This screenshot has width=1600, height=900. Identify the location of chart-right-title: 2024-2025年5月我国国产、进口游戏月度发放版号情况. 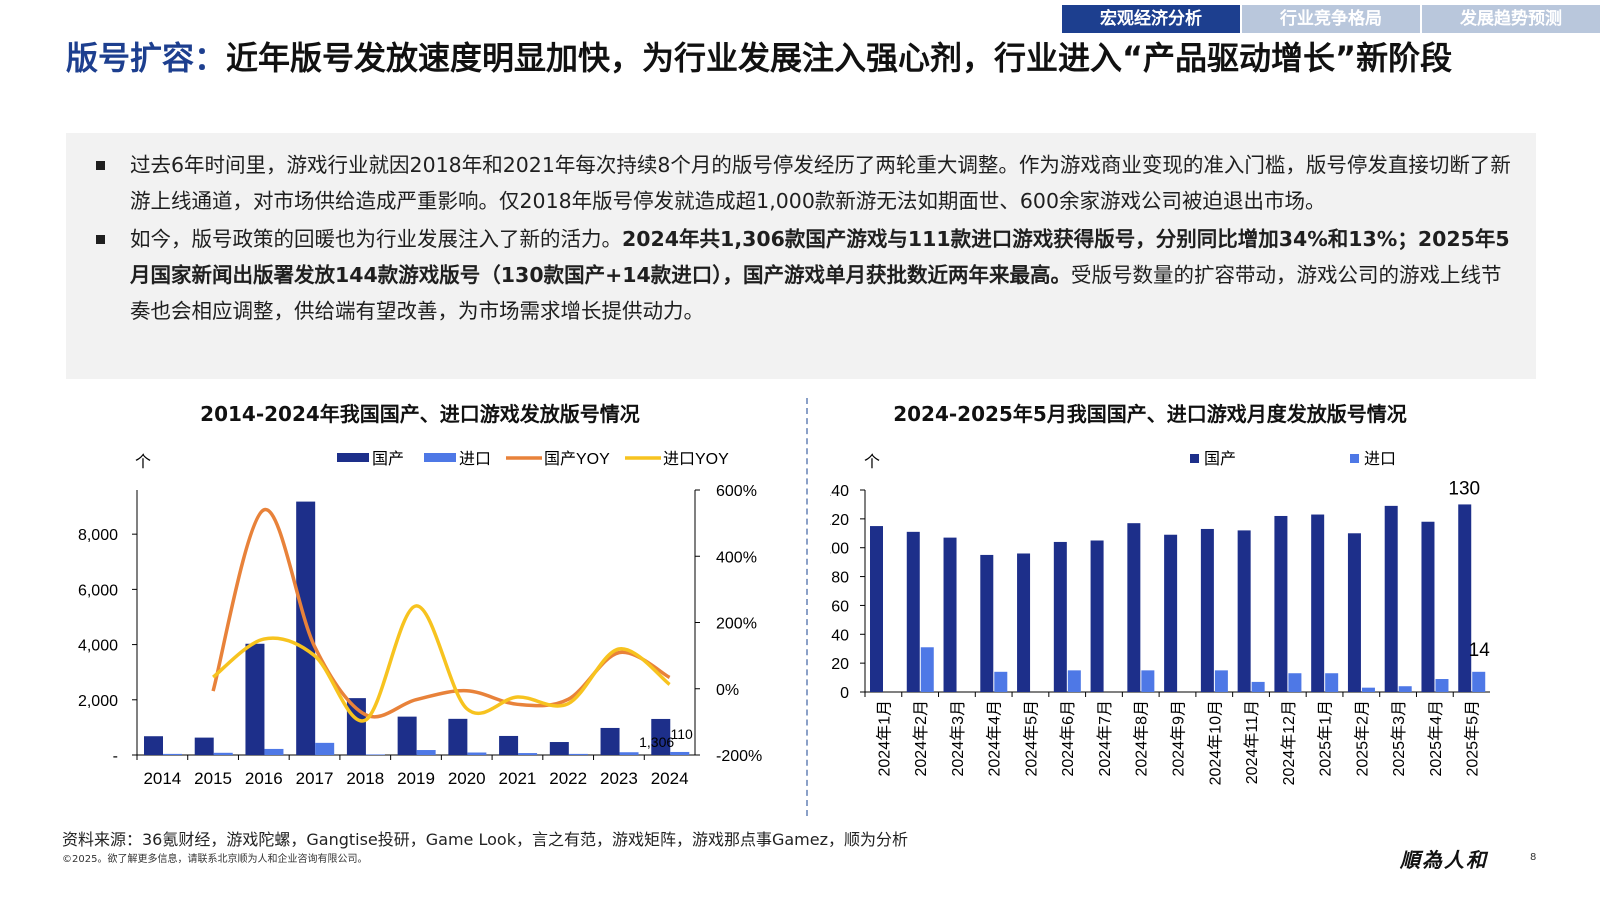
(1150, 414).